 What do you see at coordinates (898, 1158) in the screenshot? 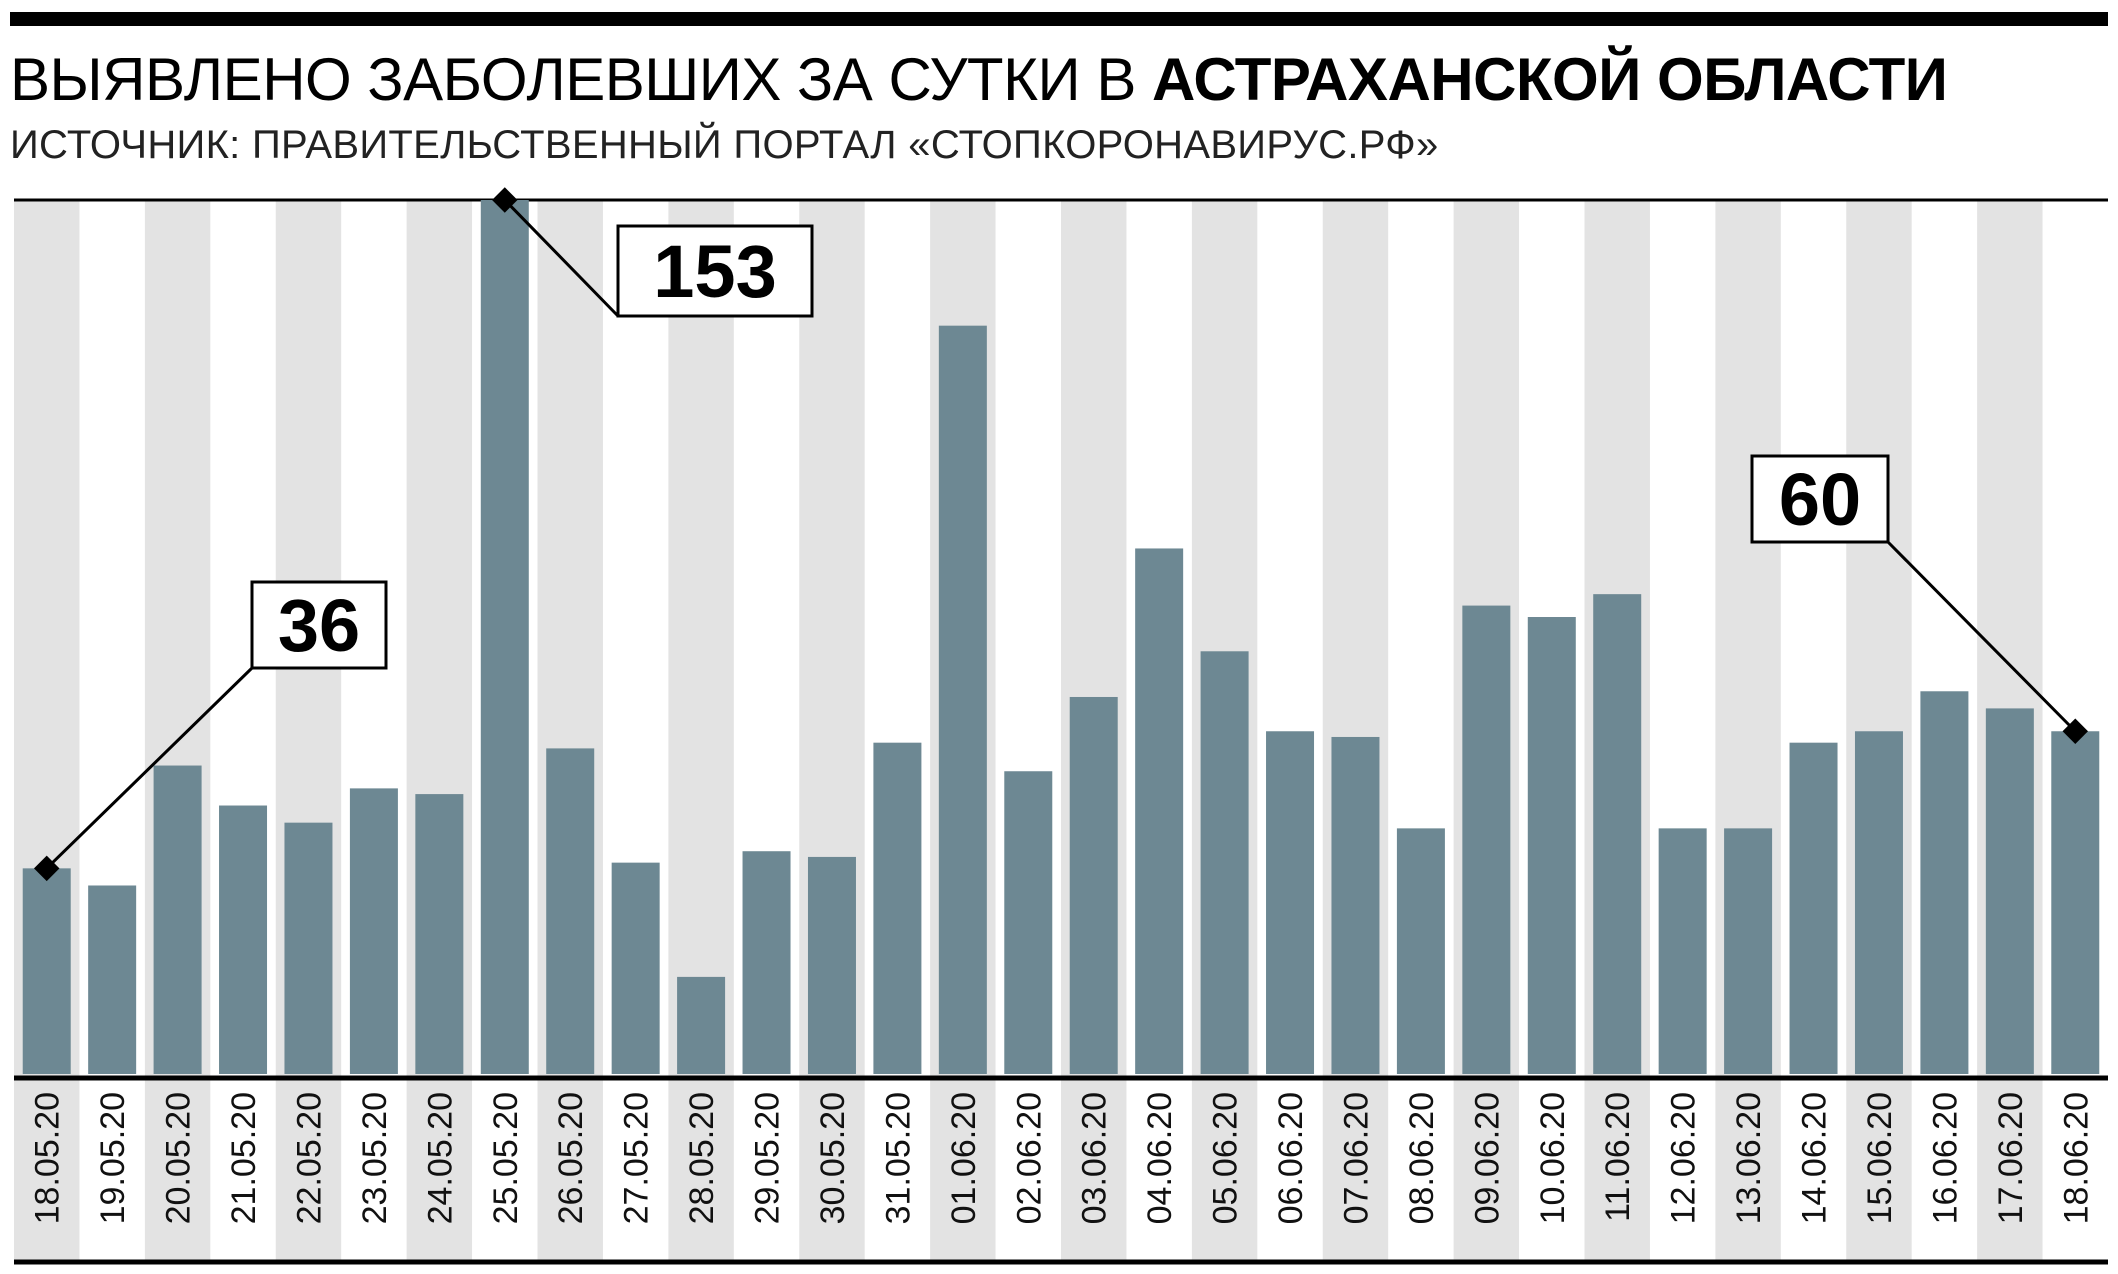
I see `x-tick-label: 31.05.20` at bounding box center [898, 1158].